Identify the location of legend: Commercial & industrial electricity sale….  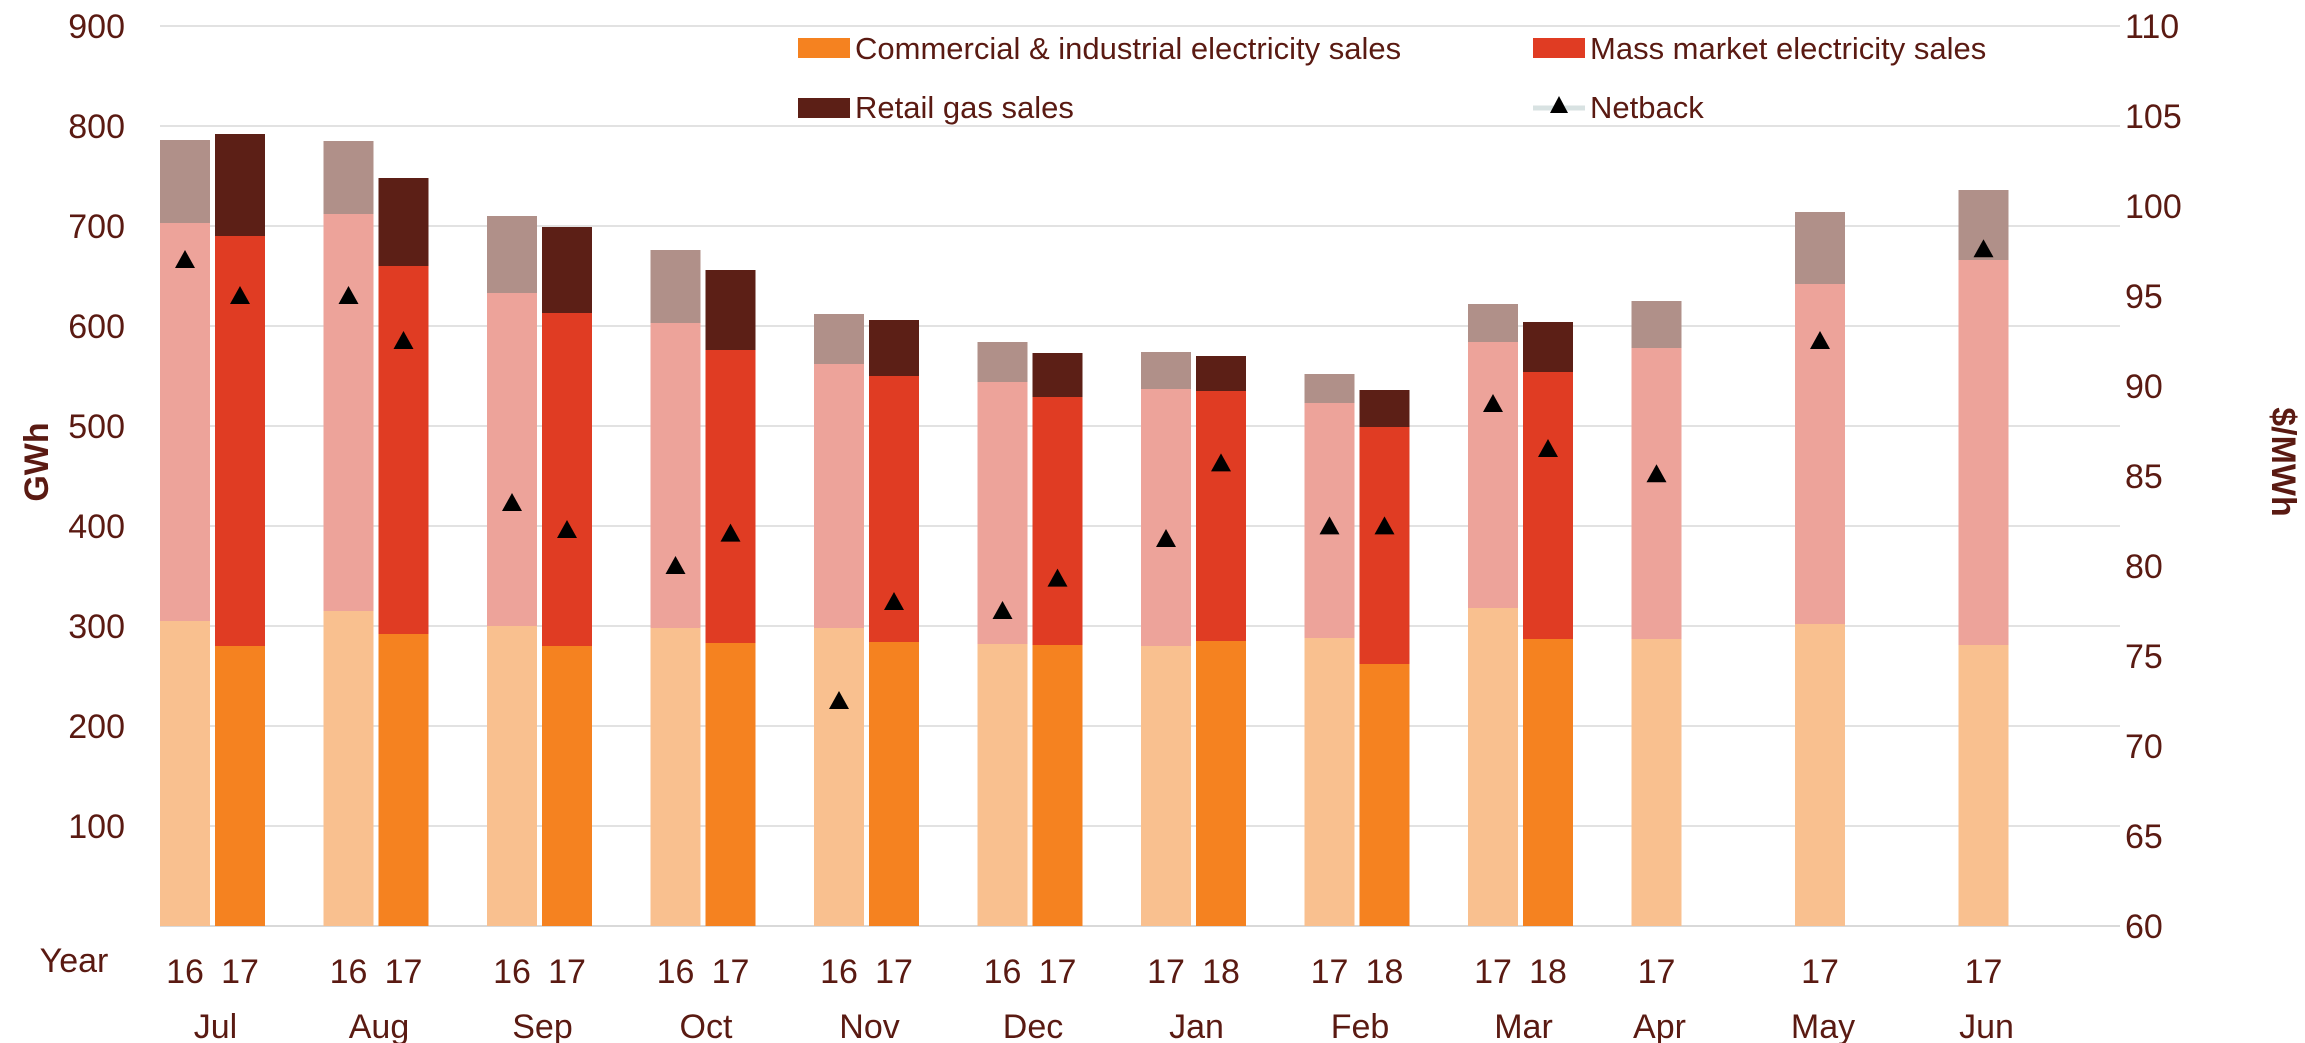
(1392, 78).